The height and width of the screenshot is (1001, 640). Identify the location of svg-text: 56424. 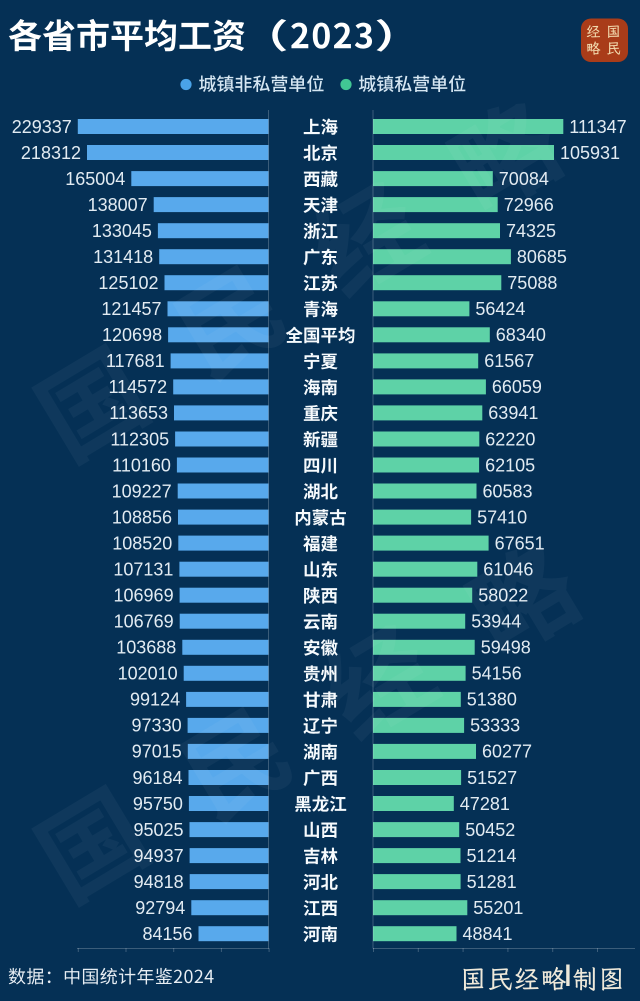
(500, 309).